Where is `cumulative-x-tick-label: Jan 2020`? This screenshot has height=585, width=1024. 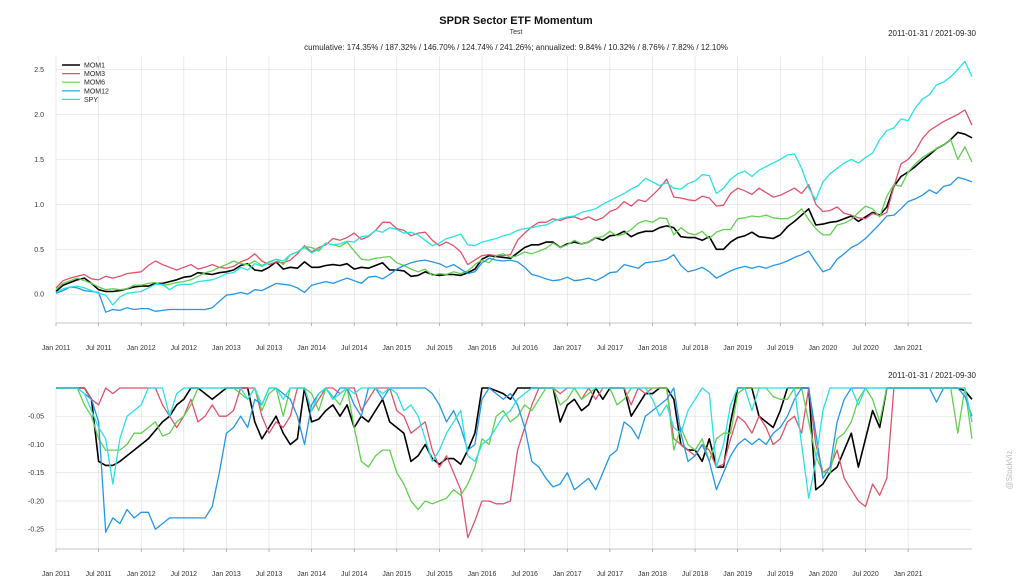
cumulative-x-tick-label: Jan 2020 is located at coordinates (822, 348).